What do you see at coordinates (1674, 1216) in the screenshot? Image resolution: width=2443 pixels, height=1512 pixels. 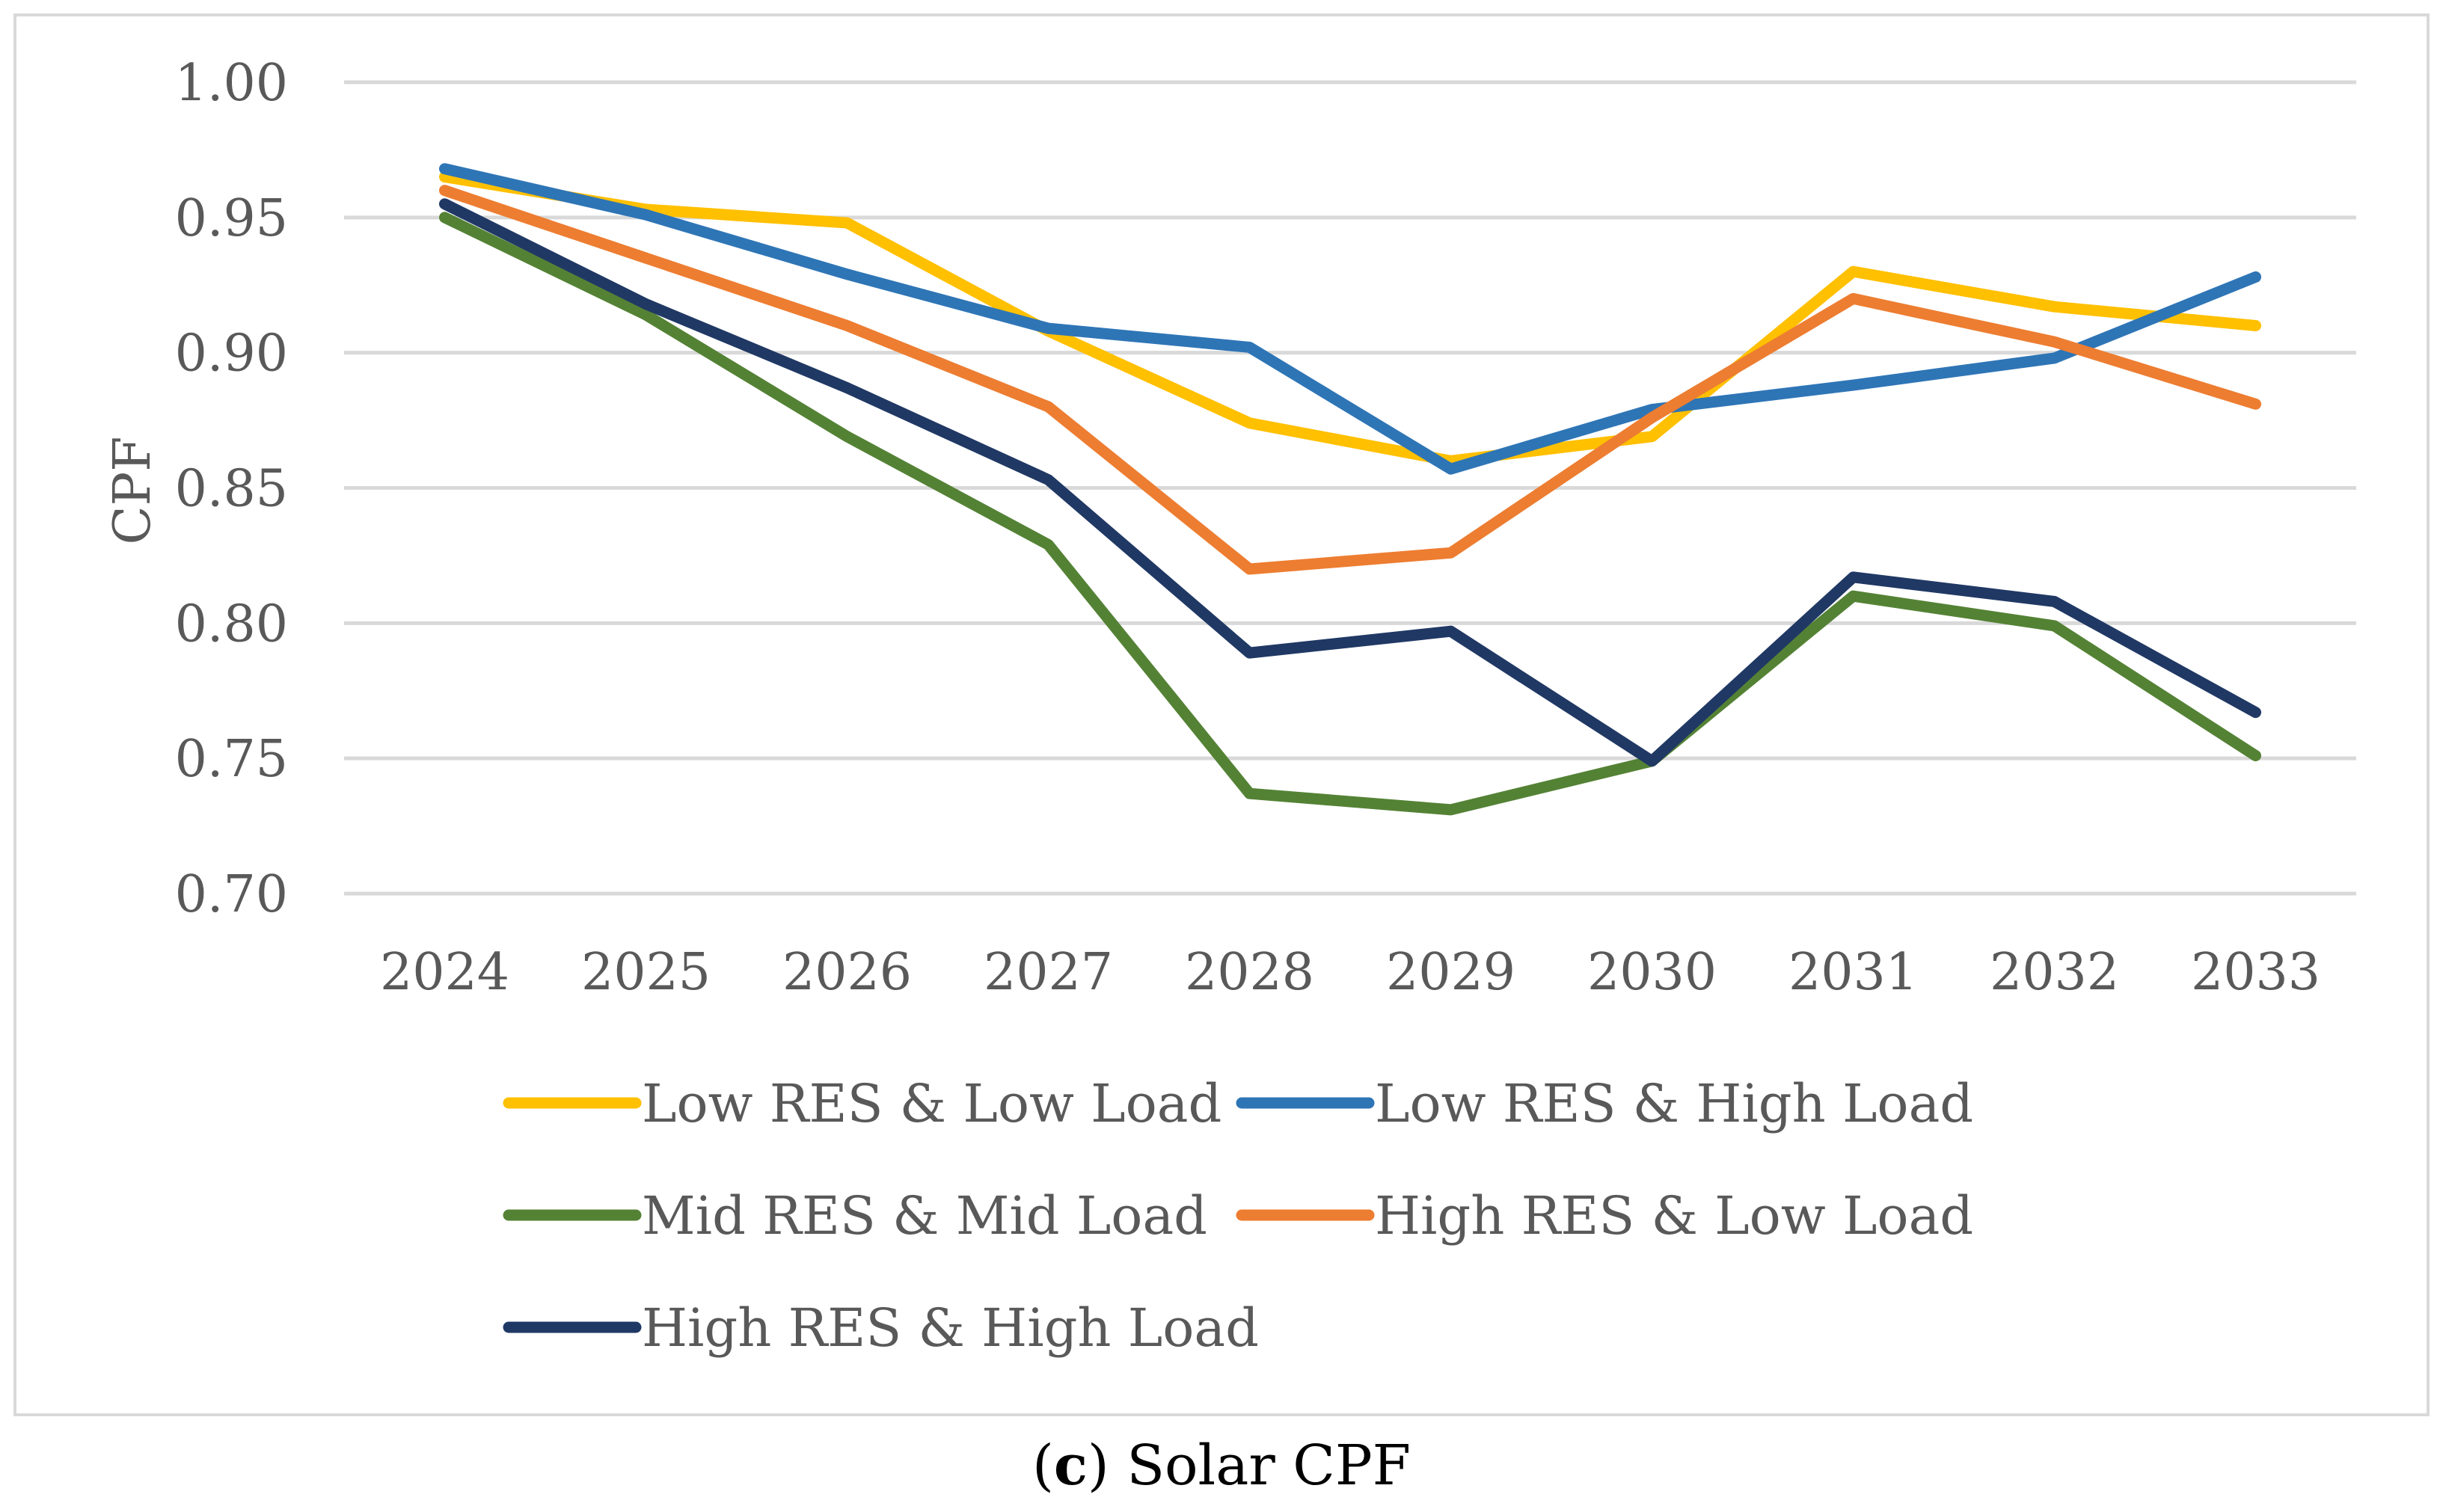 I see `legend-label: High RES & Low Load` at bounding box center [1674, 1216].